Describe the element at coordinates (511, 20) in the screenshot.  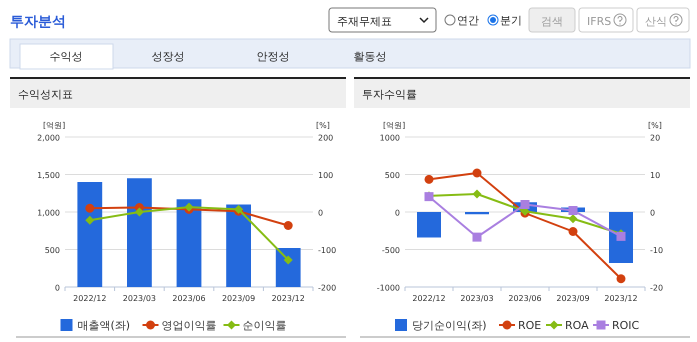
I see `text: 분기` at that location.